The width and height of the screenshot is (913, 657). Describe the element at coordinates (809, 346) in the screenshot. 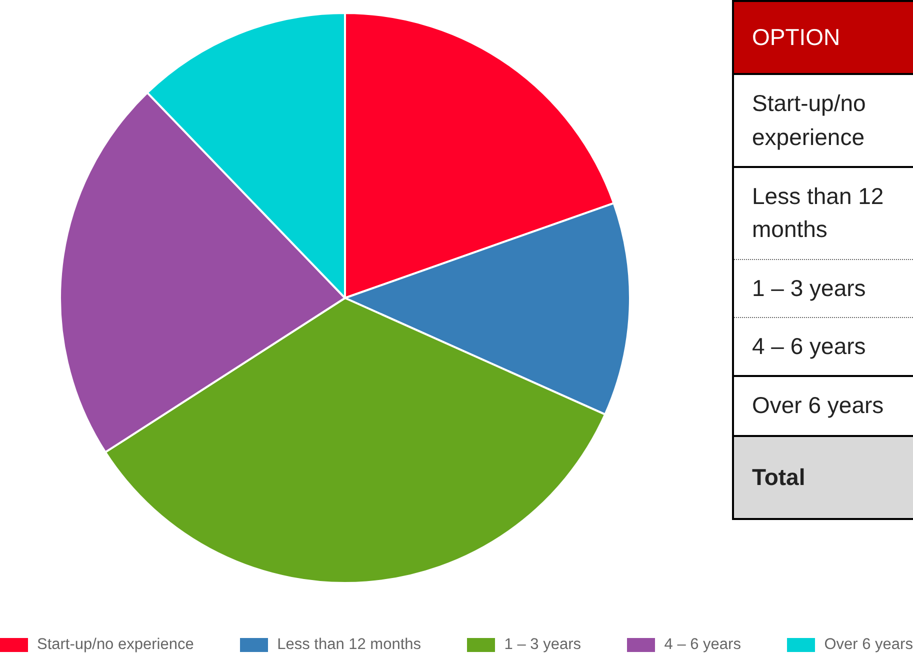

I see `category-label: 4 – 6 years` at that location.